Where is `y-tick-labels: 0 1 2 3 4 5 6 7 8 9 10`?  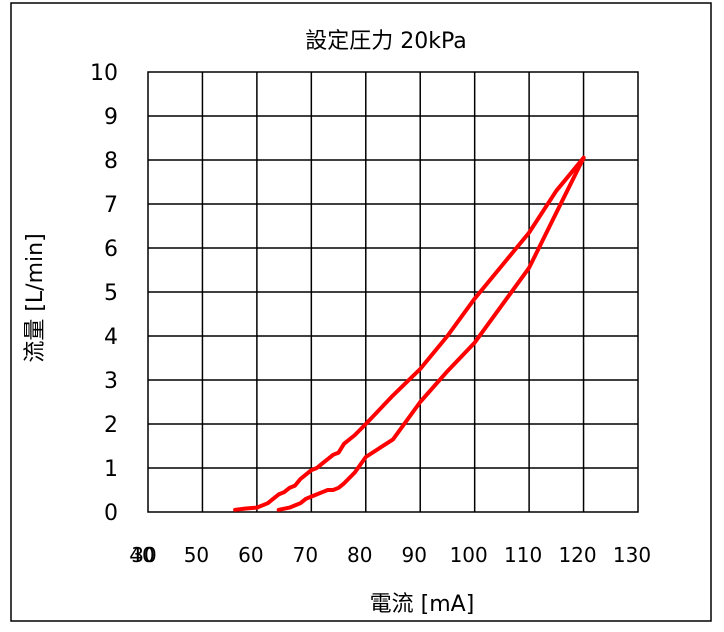
y-tick-labels: 0 1 2 3 4 5 6 7 8 9 10 is located at coordinates (104, 293).